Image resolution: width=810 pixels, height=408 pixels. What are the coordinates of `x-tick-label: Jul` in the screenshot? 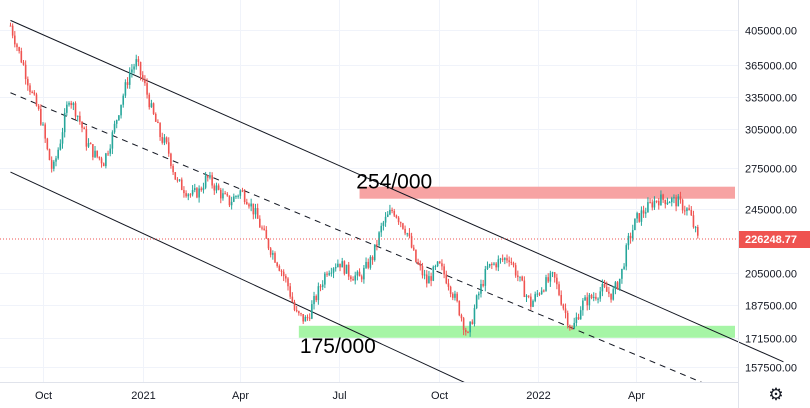 It's located at (339, 396).